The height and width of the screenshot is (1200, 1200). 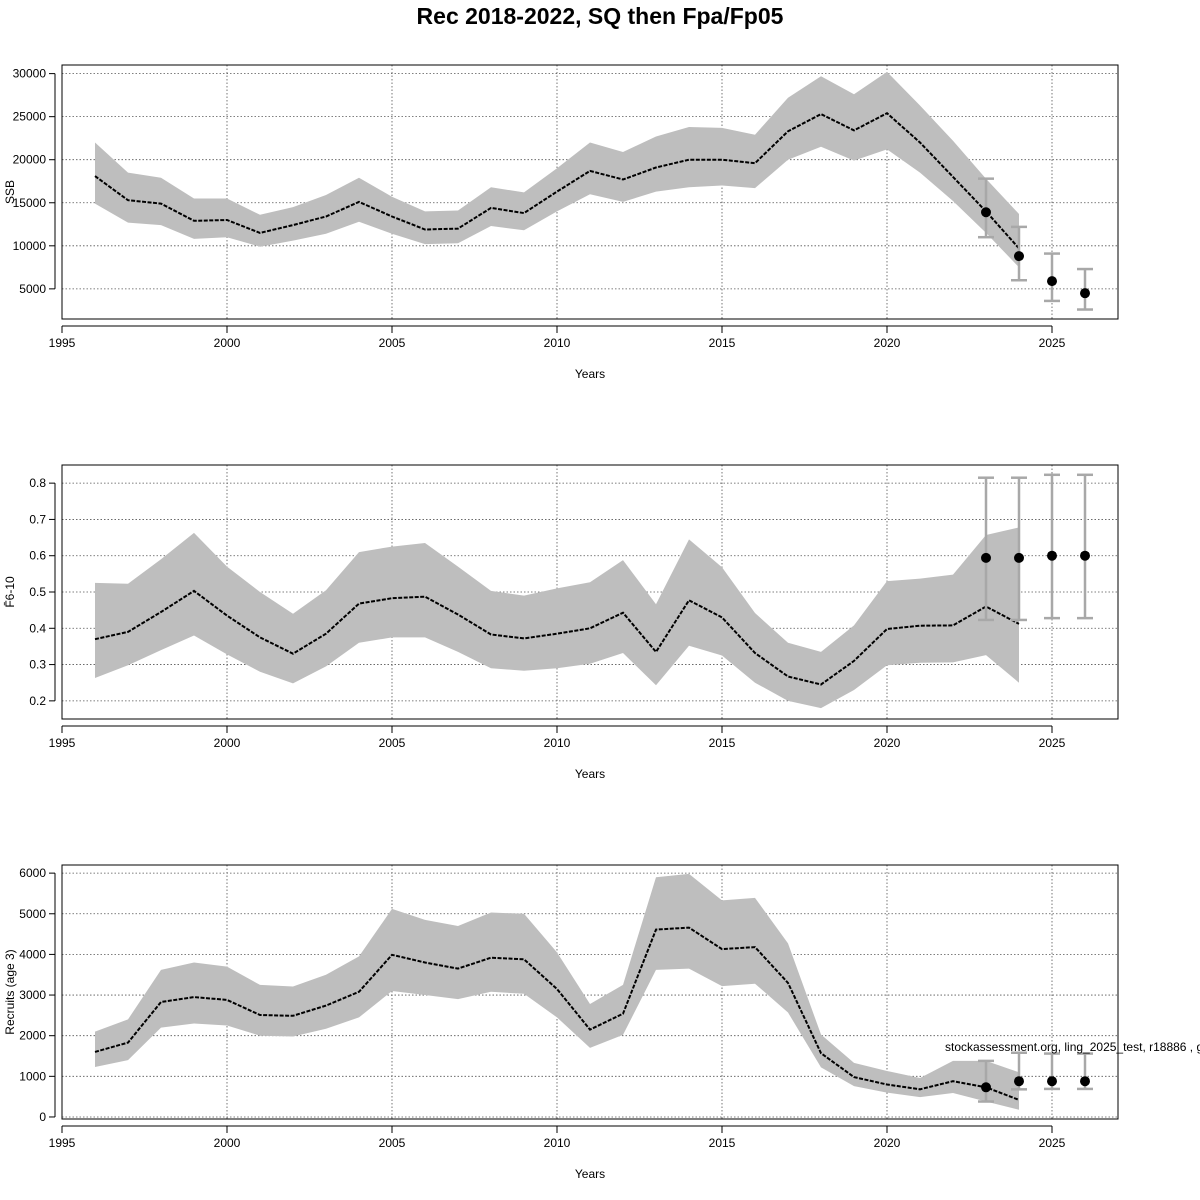 What do you see at coordinates (10, 592) in the screenshot?
I see `y-axis-label: F̄6-10` at bounding box center [10, 592].